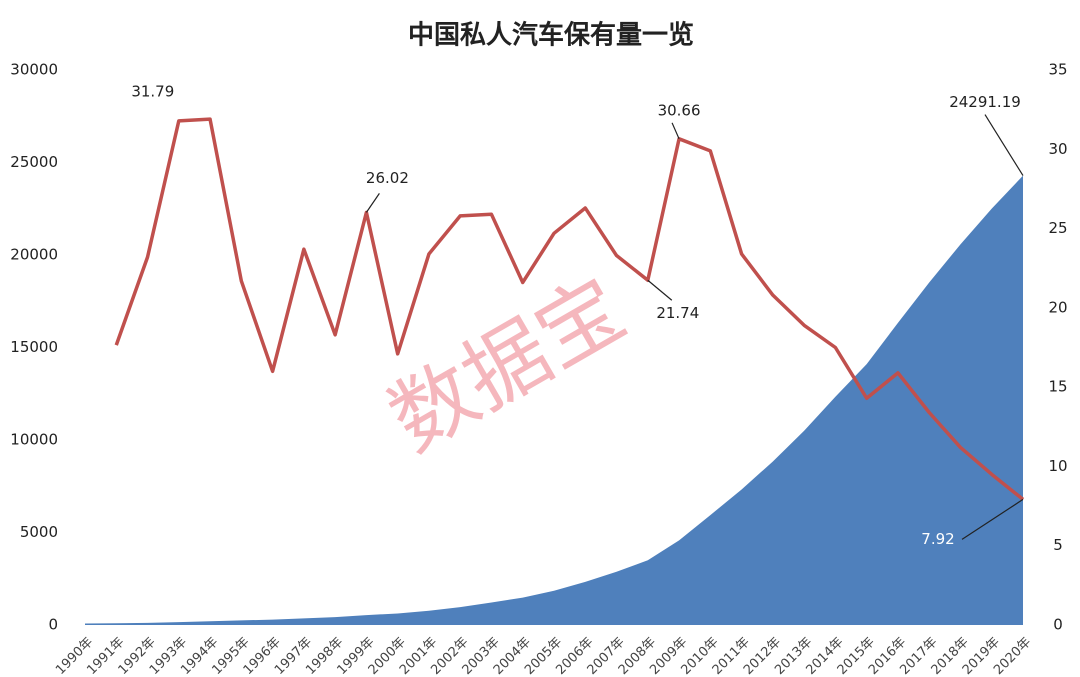 The image size is (1080, 677). I want to click on y2-tick-label: 5, so click(1058, 545).